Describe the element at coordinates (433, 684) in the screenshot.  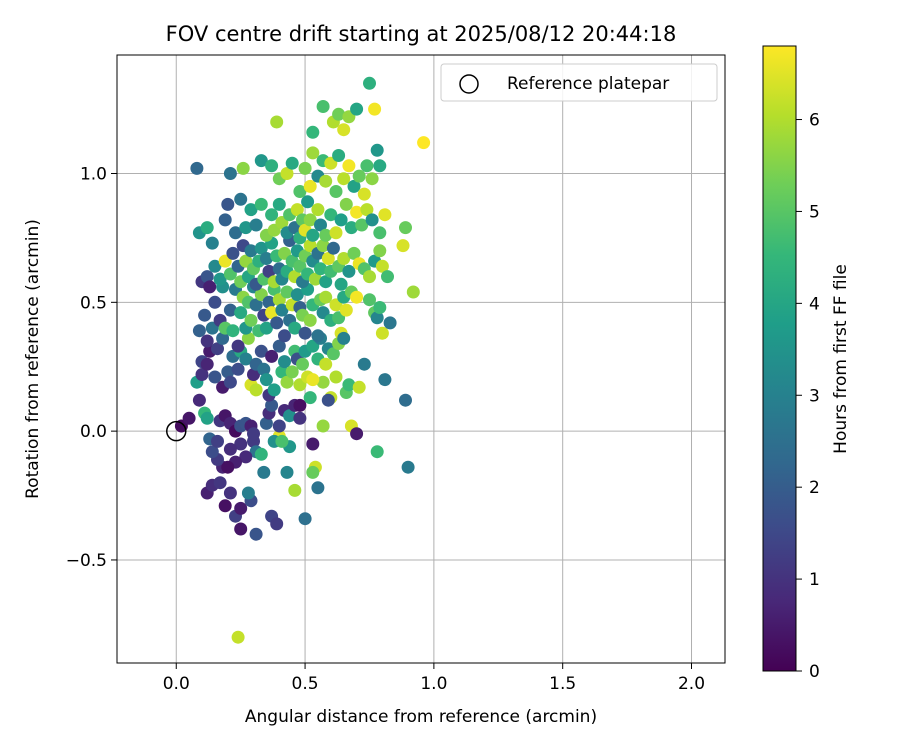
I see `x-tick-label: 1.0` at that location.